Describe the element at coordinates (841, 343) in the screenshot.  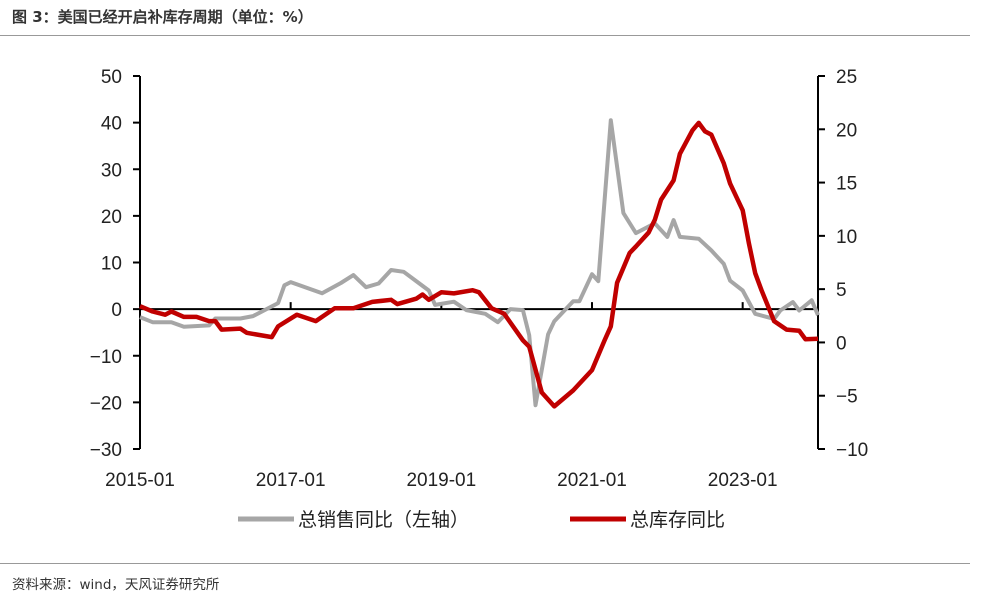
I see `right-tick-label: 0` at that location.